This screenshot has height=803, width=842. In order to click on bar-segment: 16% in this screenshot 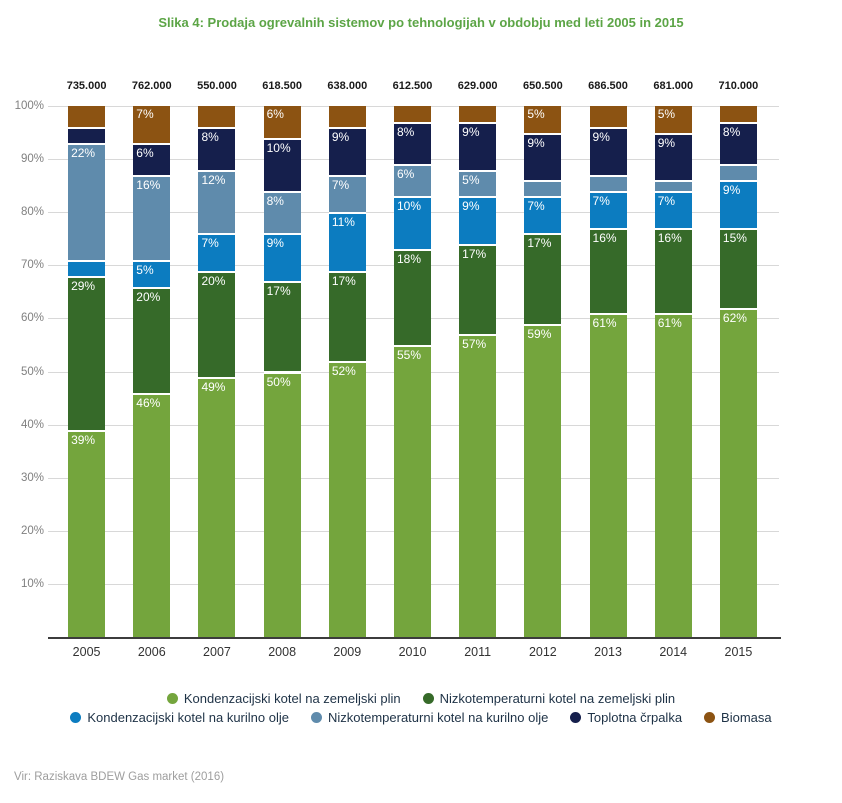, I will do `click(673, 271)`.